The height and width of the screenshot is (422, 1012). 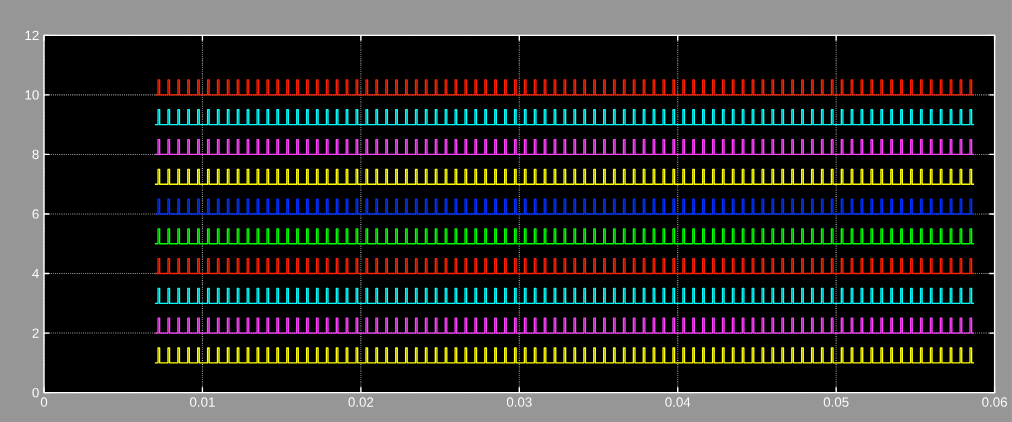 I want to click on x-tick-label: 0.01, so click(x=202, y=402).